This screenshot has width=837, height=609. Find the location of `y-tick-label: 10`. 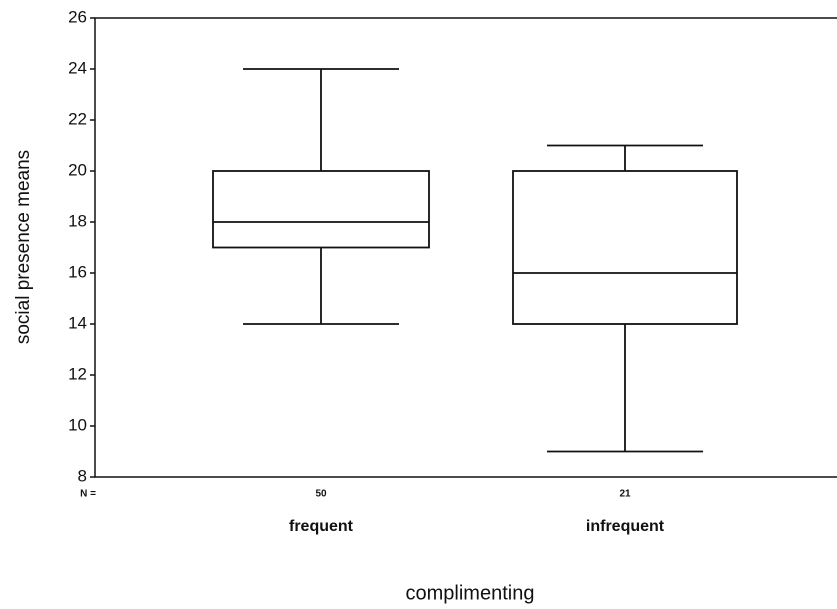

y-tick-label: 10 is located at coordinates (77, 424).